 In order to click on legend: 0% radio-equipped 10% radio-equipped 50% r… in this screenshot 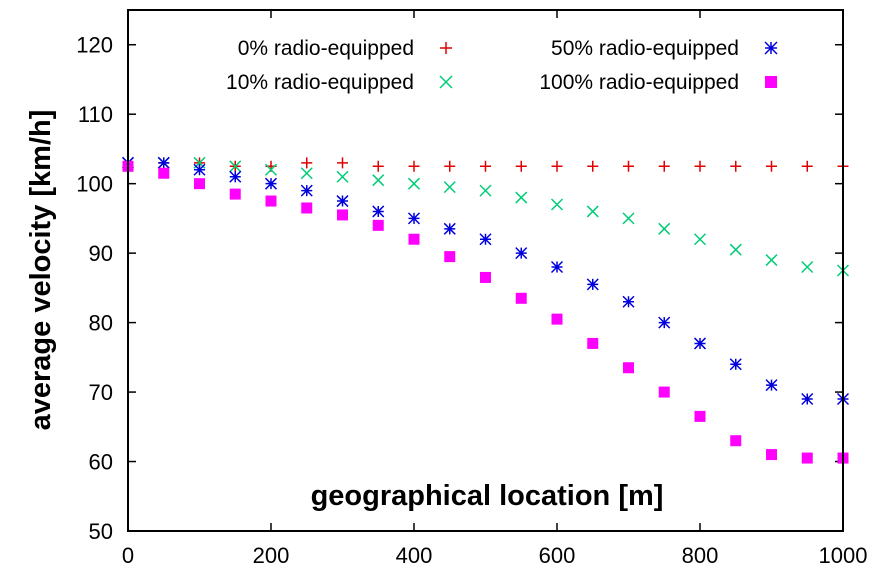, I will do `click(502, 65)`.